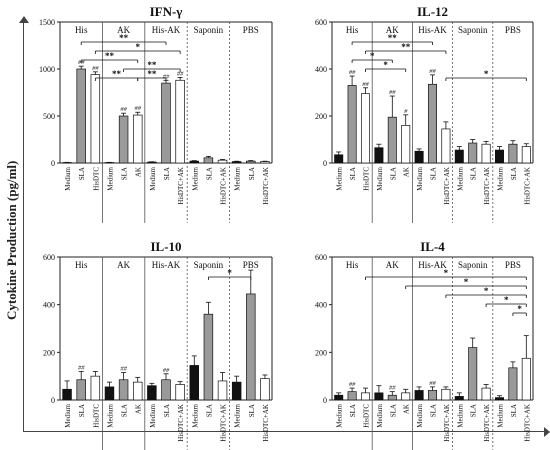 This screenshot has width=550, height=450. Describe the element at coordinates (166, 11) in the screenshot. I see `chart-title: IFN-γ` at that location.